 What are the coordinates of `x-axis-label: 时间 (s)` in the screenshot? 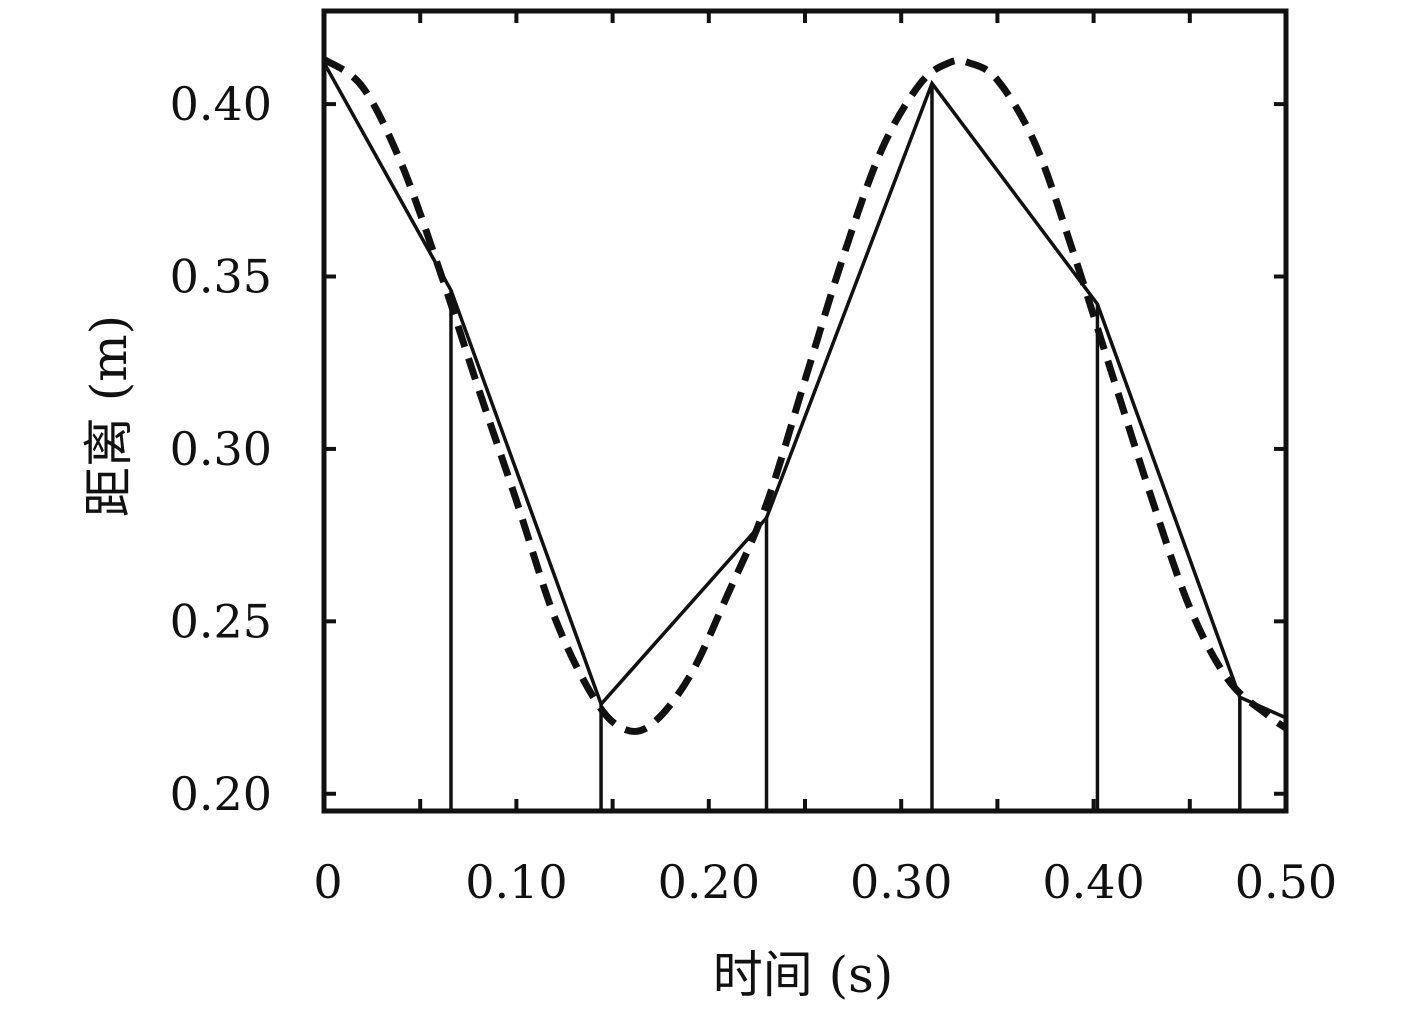 It's located at (803, 975).